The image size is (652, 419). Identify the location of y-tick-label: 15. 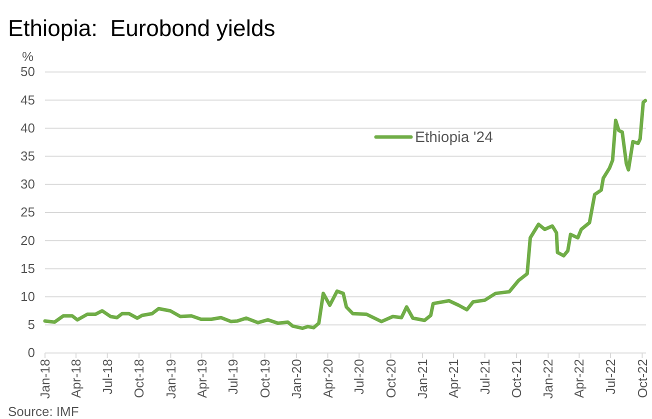
(27, 268).